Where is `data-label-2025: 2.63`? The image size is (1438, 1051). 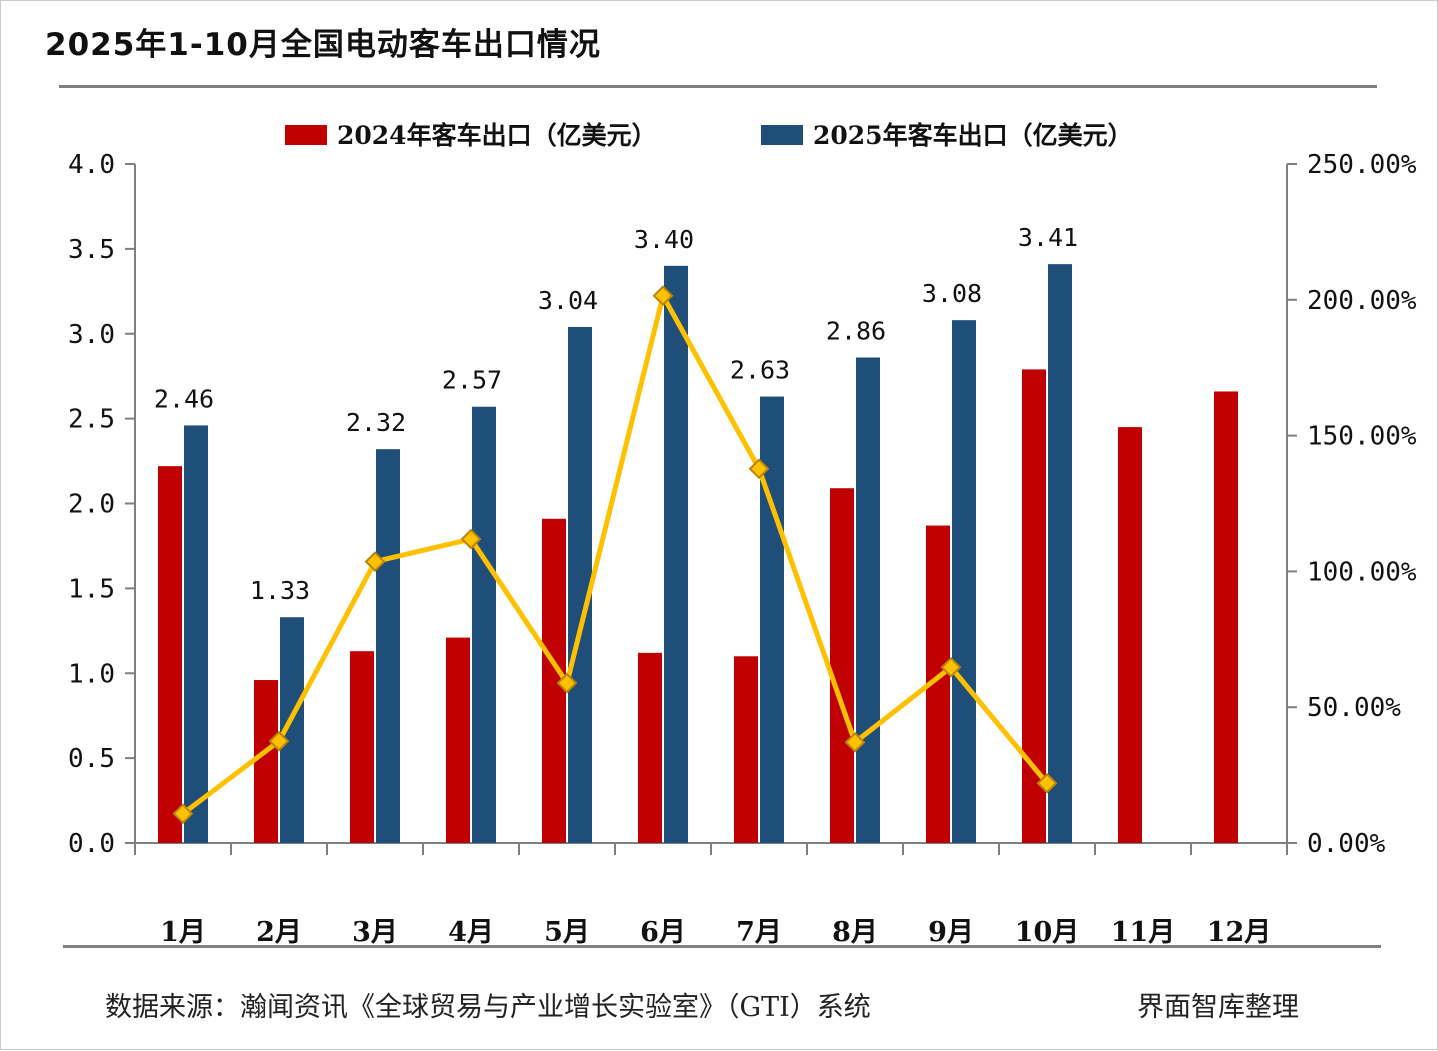
data-label-2025: 2.63 is located at coordinates (760, 370).